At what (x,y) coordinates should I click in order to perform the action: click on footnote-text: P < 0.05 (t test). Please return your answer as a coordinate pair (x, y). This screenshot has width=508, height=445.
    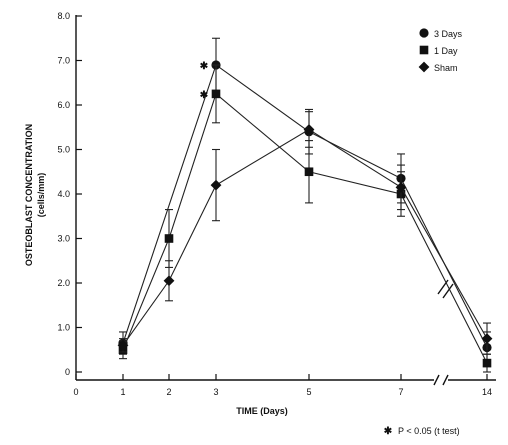
    Looking at the image, I should click on (429, 431).